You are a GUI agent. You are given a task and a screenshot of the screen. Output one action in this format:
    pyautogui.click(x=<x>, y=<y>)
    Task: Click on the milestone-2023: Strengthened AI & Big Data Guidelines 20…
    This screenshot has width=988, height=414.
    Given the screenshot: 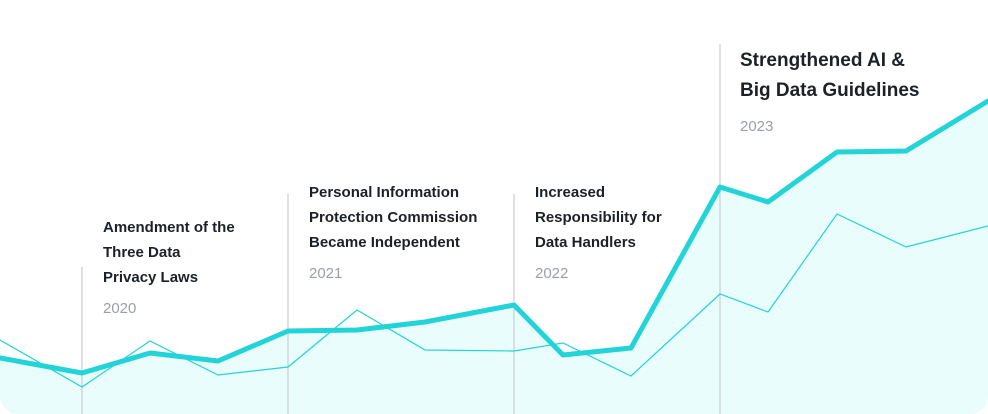 What is the action you would take?
    pyautogui.click(x=829, y=90)
    